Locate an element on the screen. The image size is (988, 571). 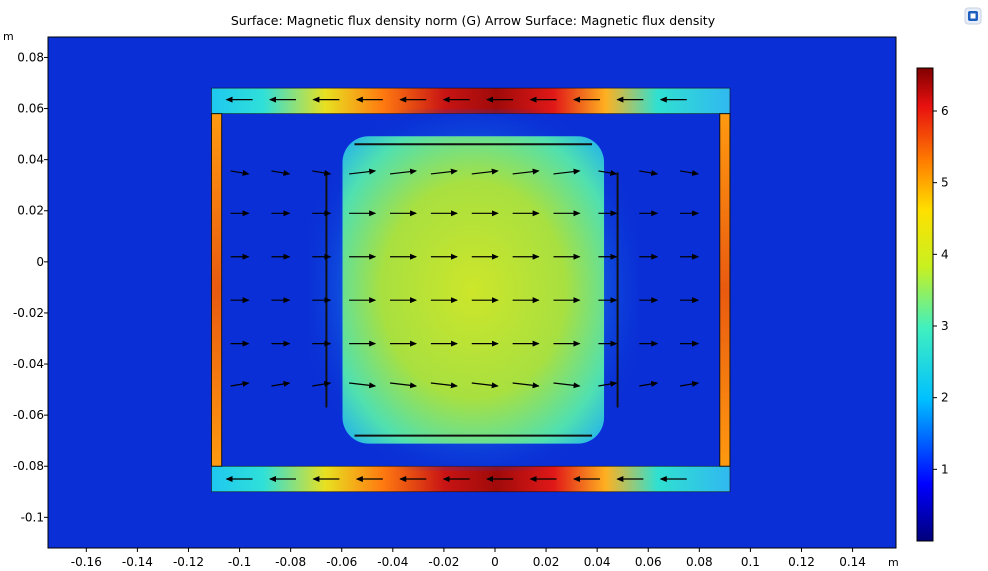
x-tick-label: 0.02 is located at coordinates (546, 562).